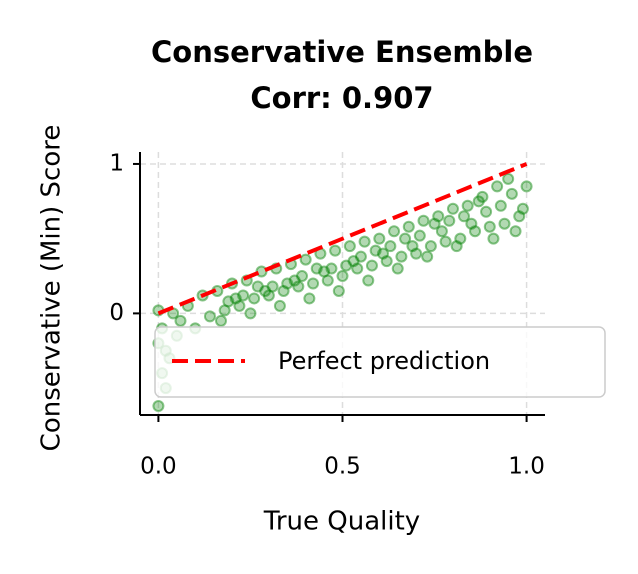 This screenshot has height=574, width=638. I want to click on chart-subtitle: Corr: 0.907, so click(341, 98).